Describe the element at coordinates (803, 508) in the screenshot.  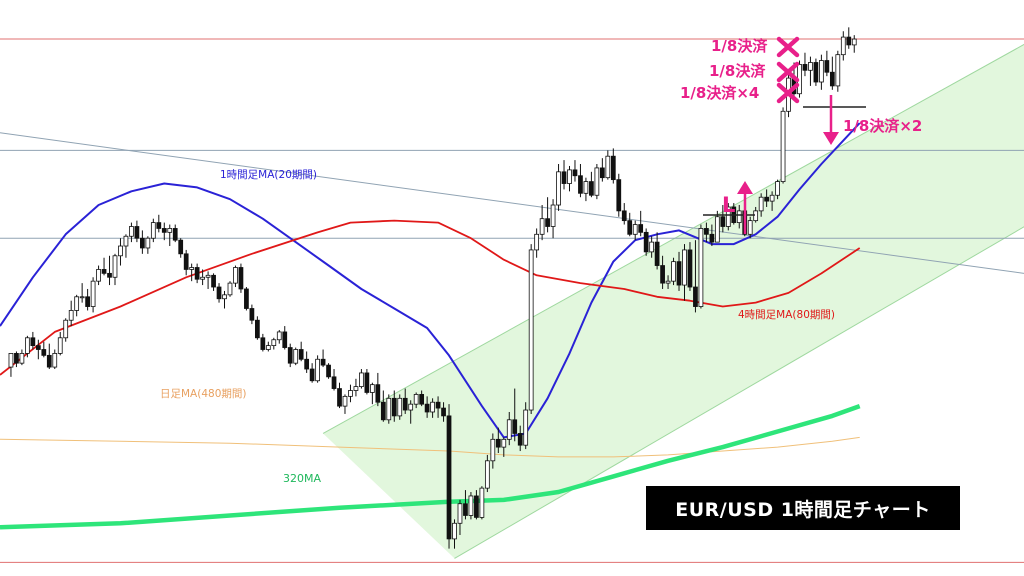
I see `chart-title: EUR/USD 1時間足チャート` at that location.